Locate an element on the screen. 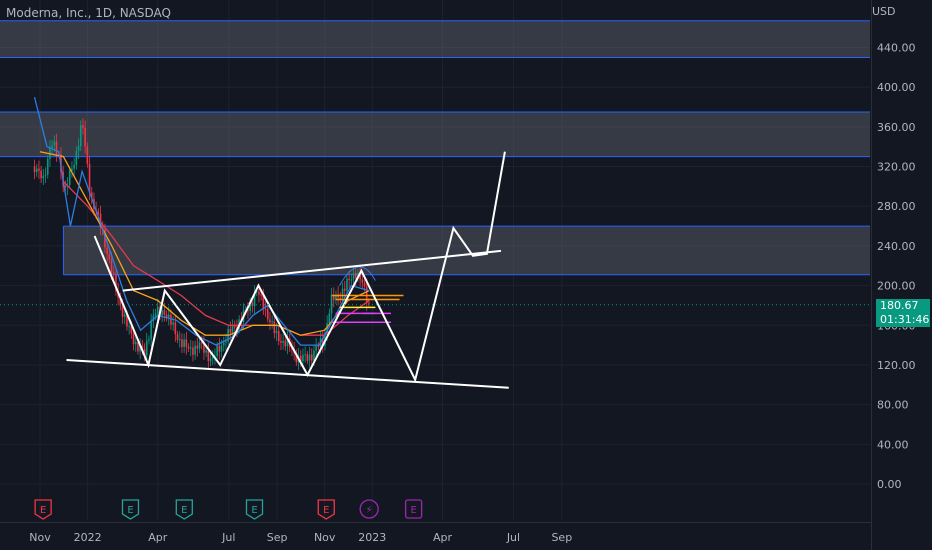 Image resolution: width=932 pixels, height=550 pixels. last-price-tag: 180.67 is located at coordinates (903, 306).